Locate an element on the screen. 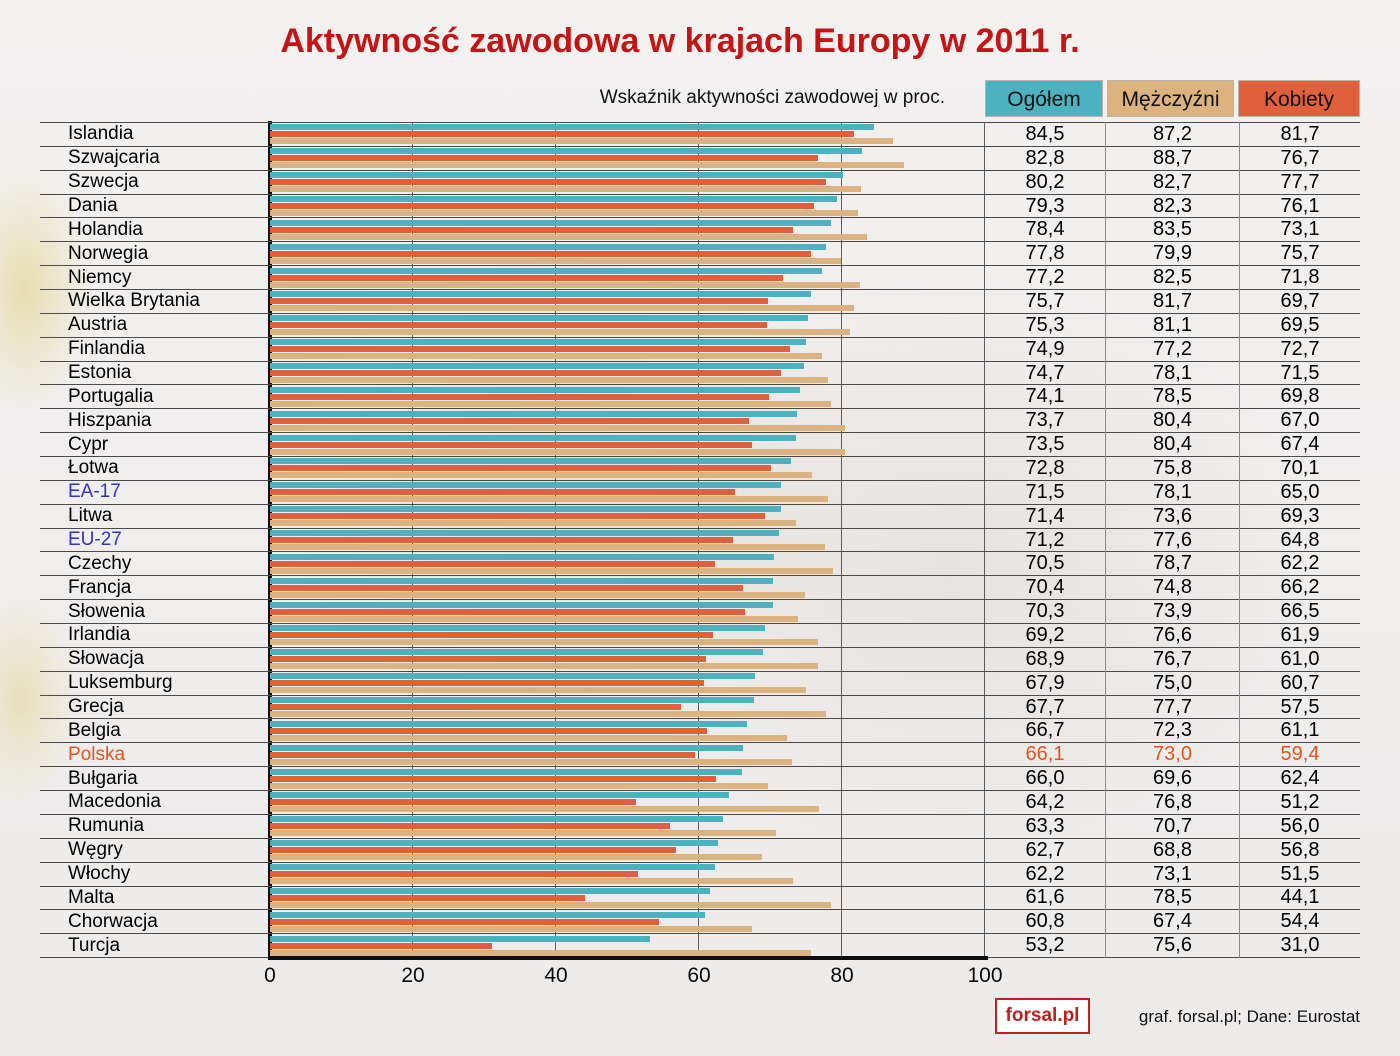 The image size is (1400, 1056). value-kobiety: 59,4 is located at coordinates (1300, 754).